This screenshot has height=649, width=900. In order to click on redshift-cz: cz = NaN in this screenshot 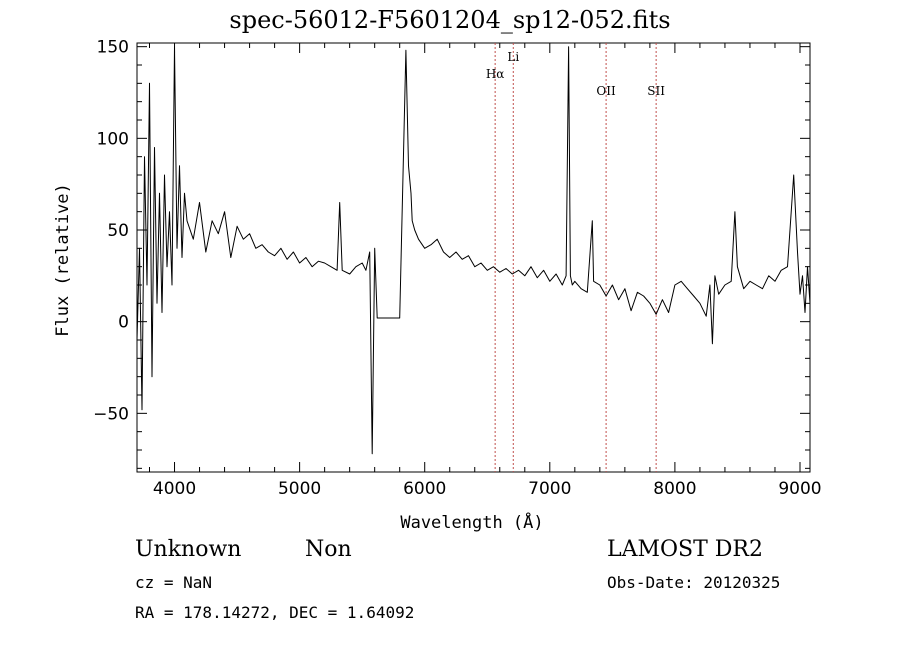, I will do `click(174, 582)`.